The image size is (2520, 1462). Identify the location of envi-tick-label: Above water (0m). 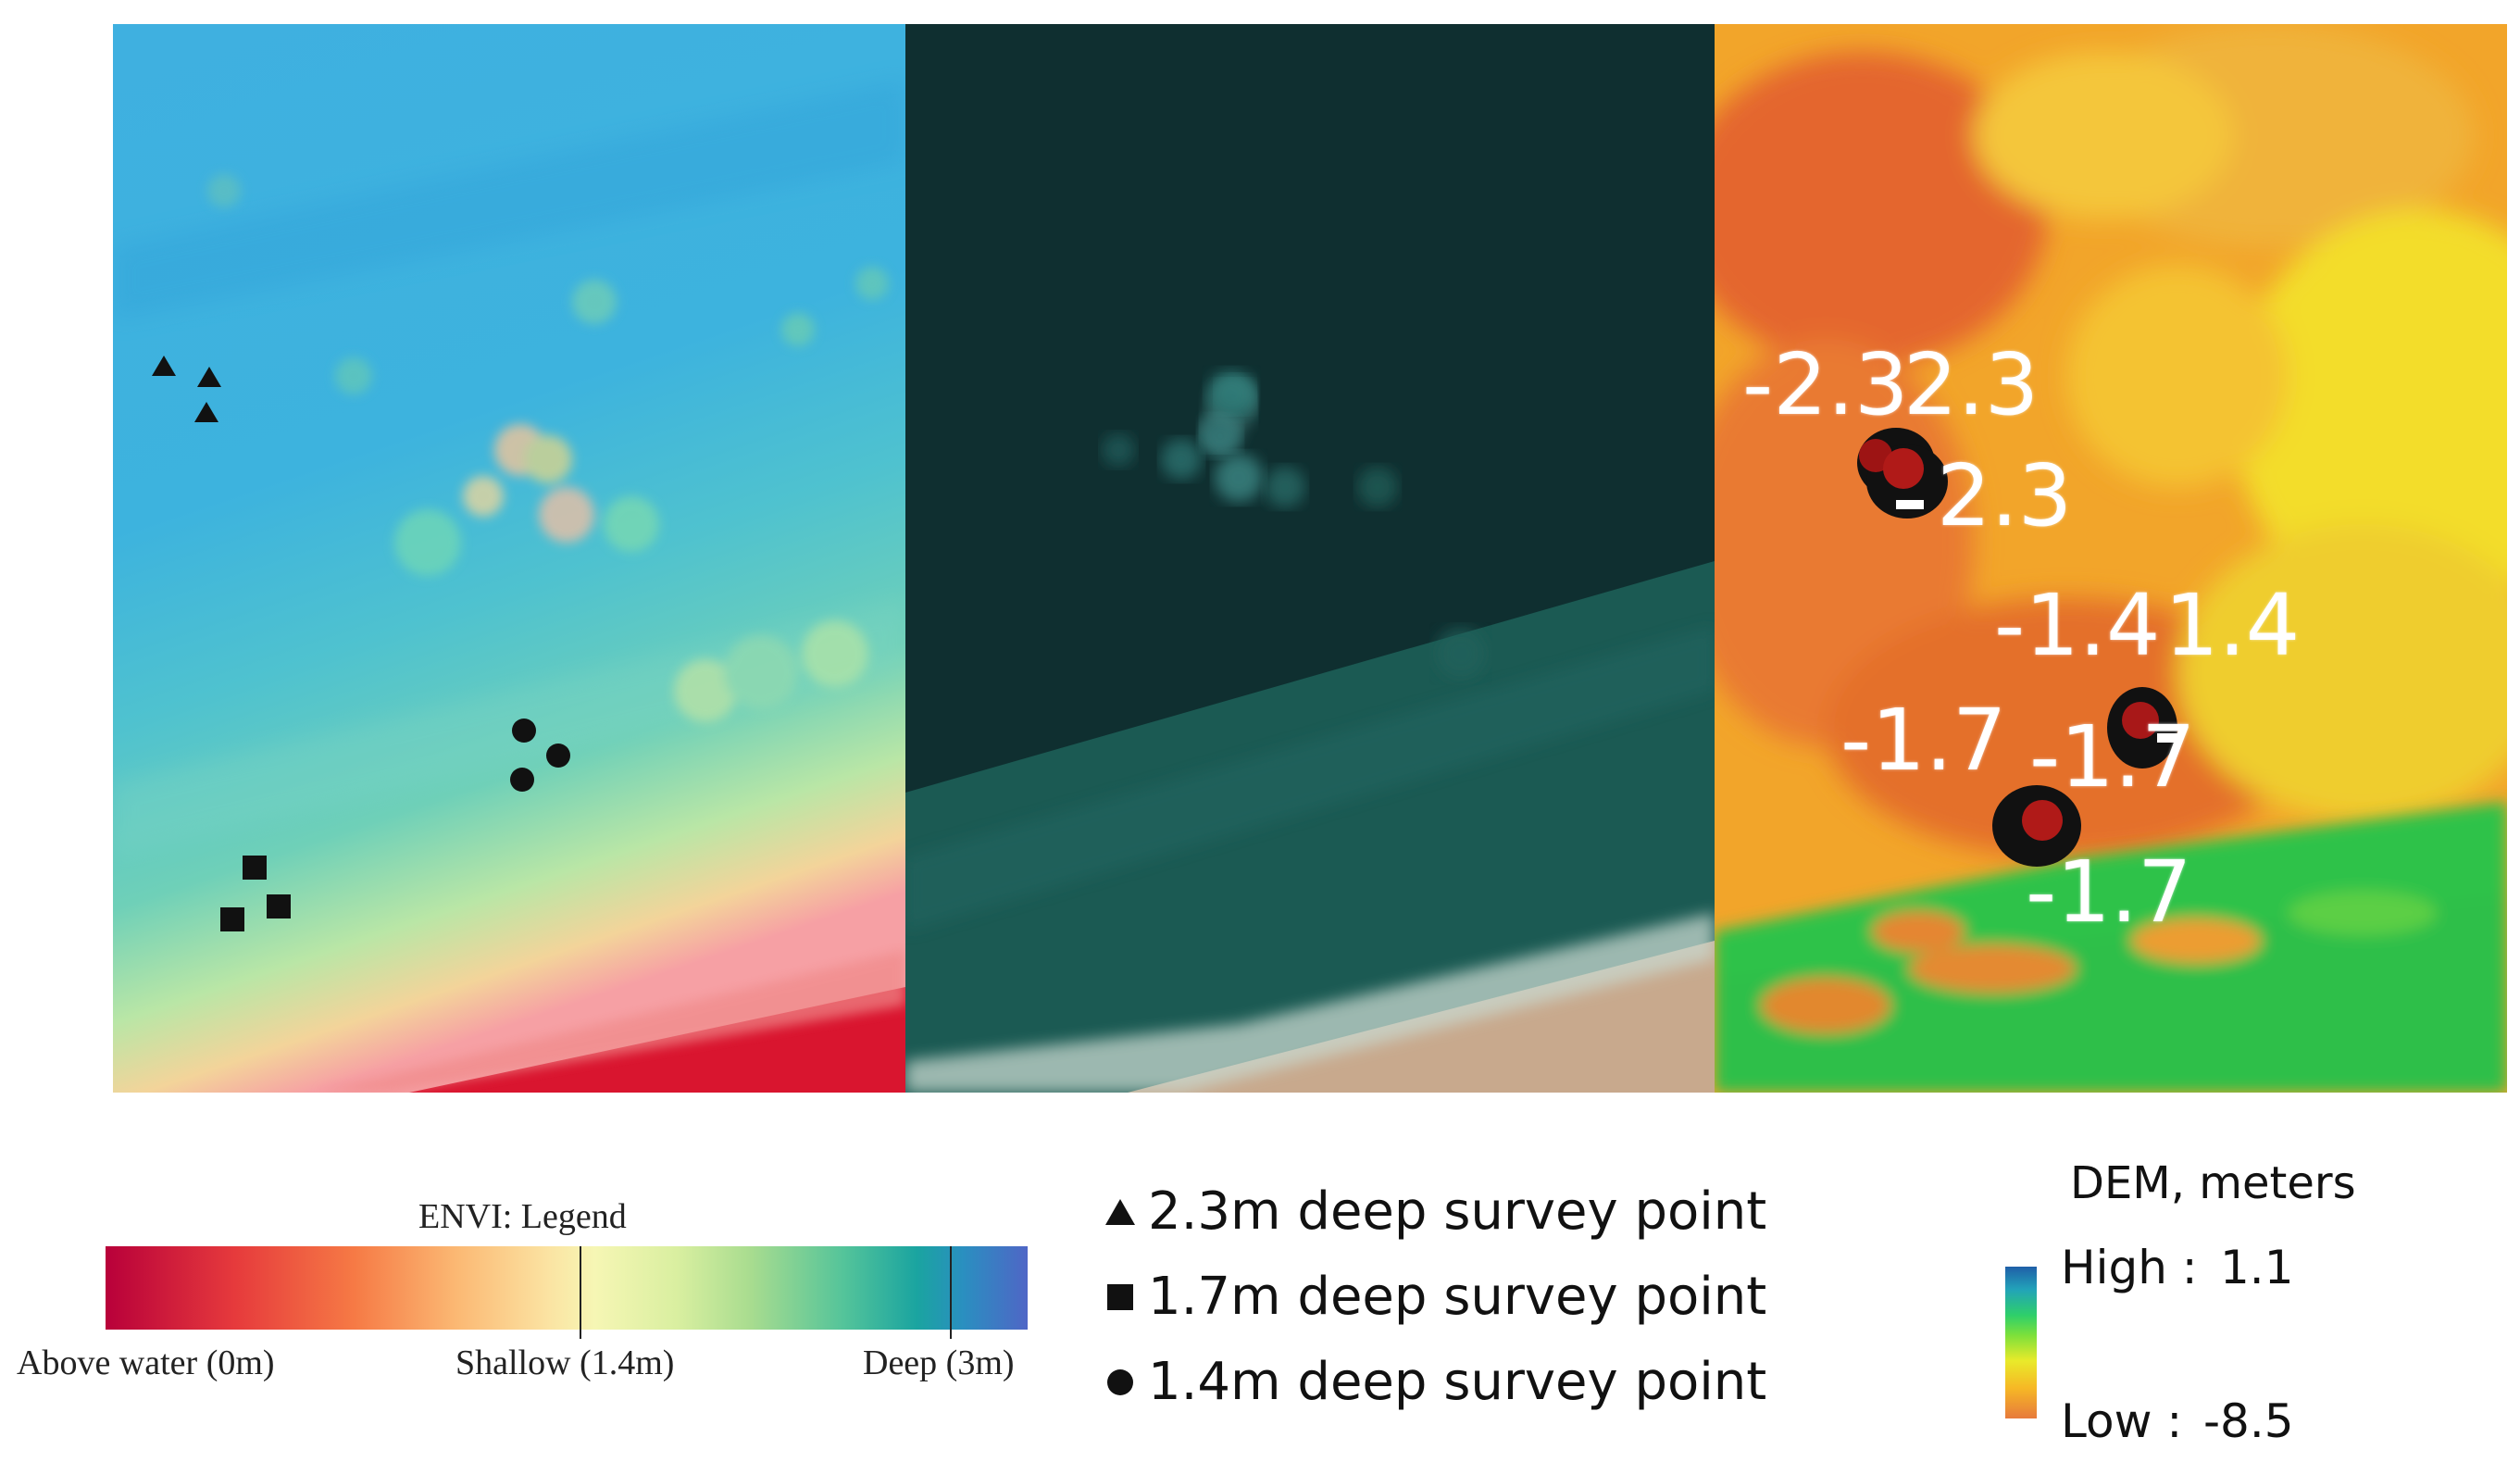
(146, 1363).